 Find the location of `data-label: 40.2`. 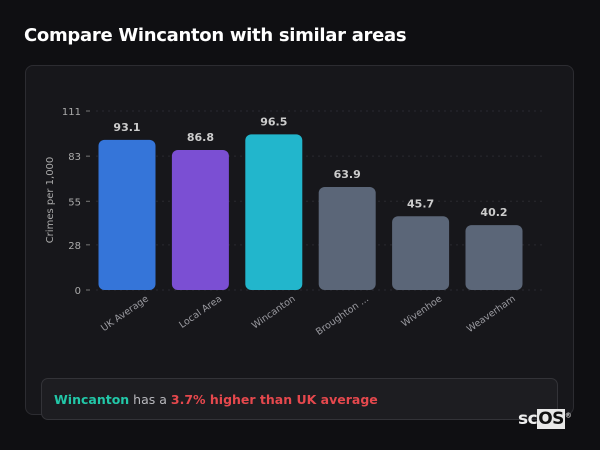

data-label: 40.2 is located at coordinates (493, 212).